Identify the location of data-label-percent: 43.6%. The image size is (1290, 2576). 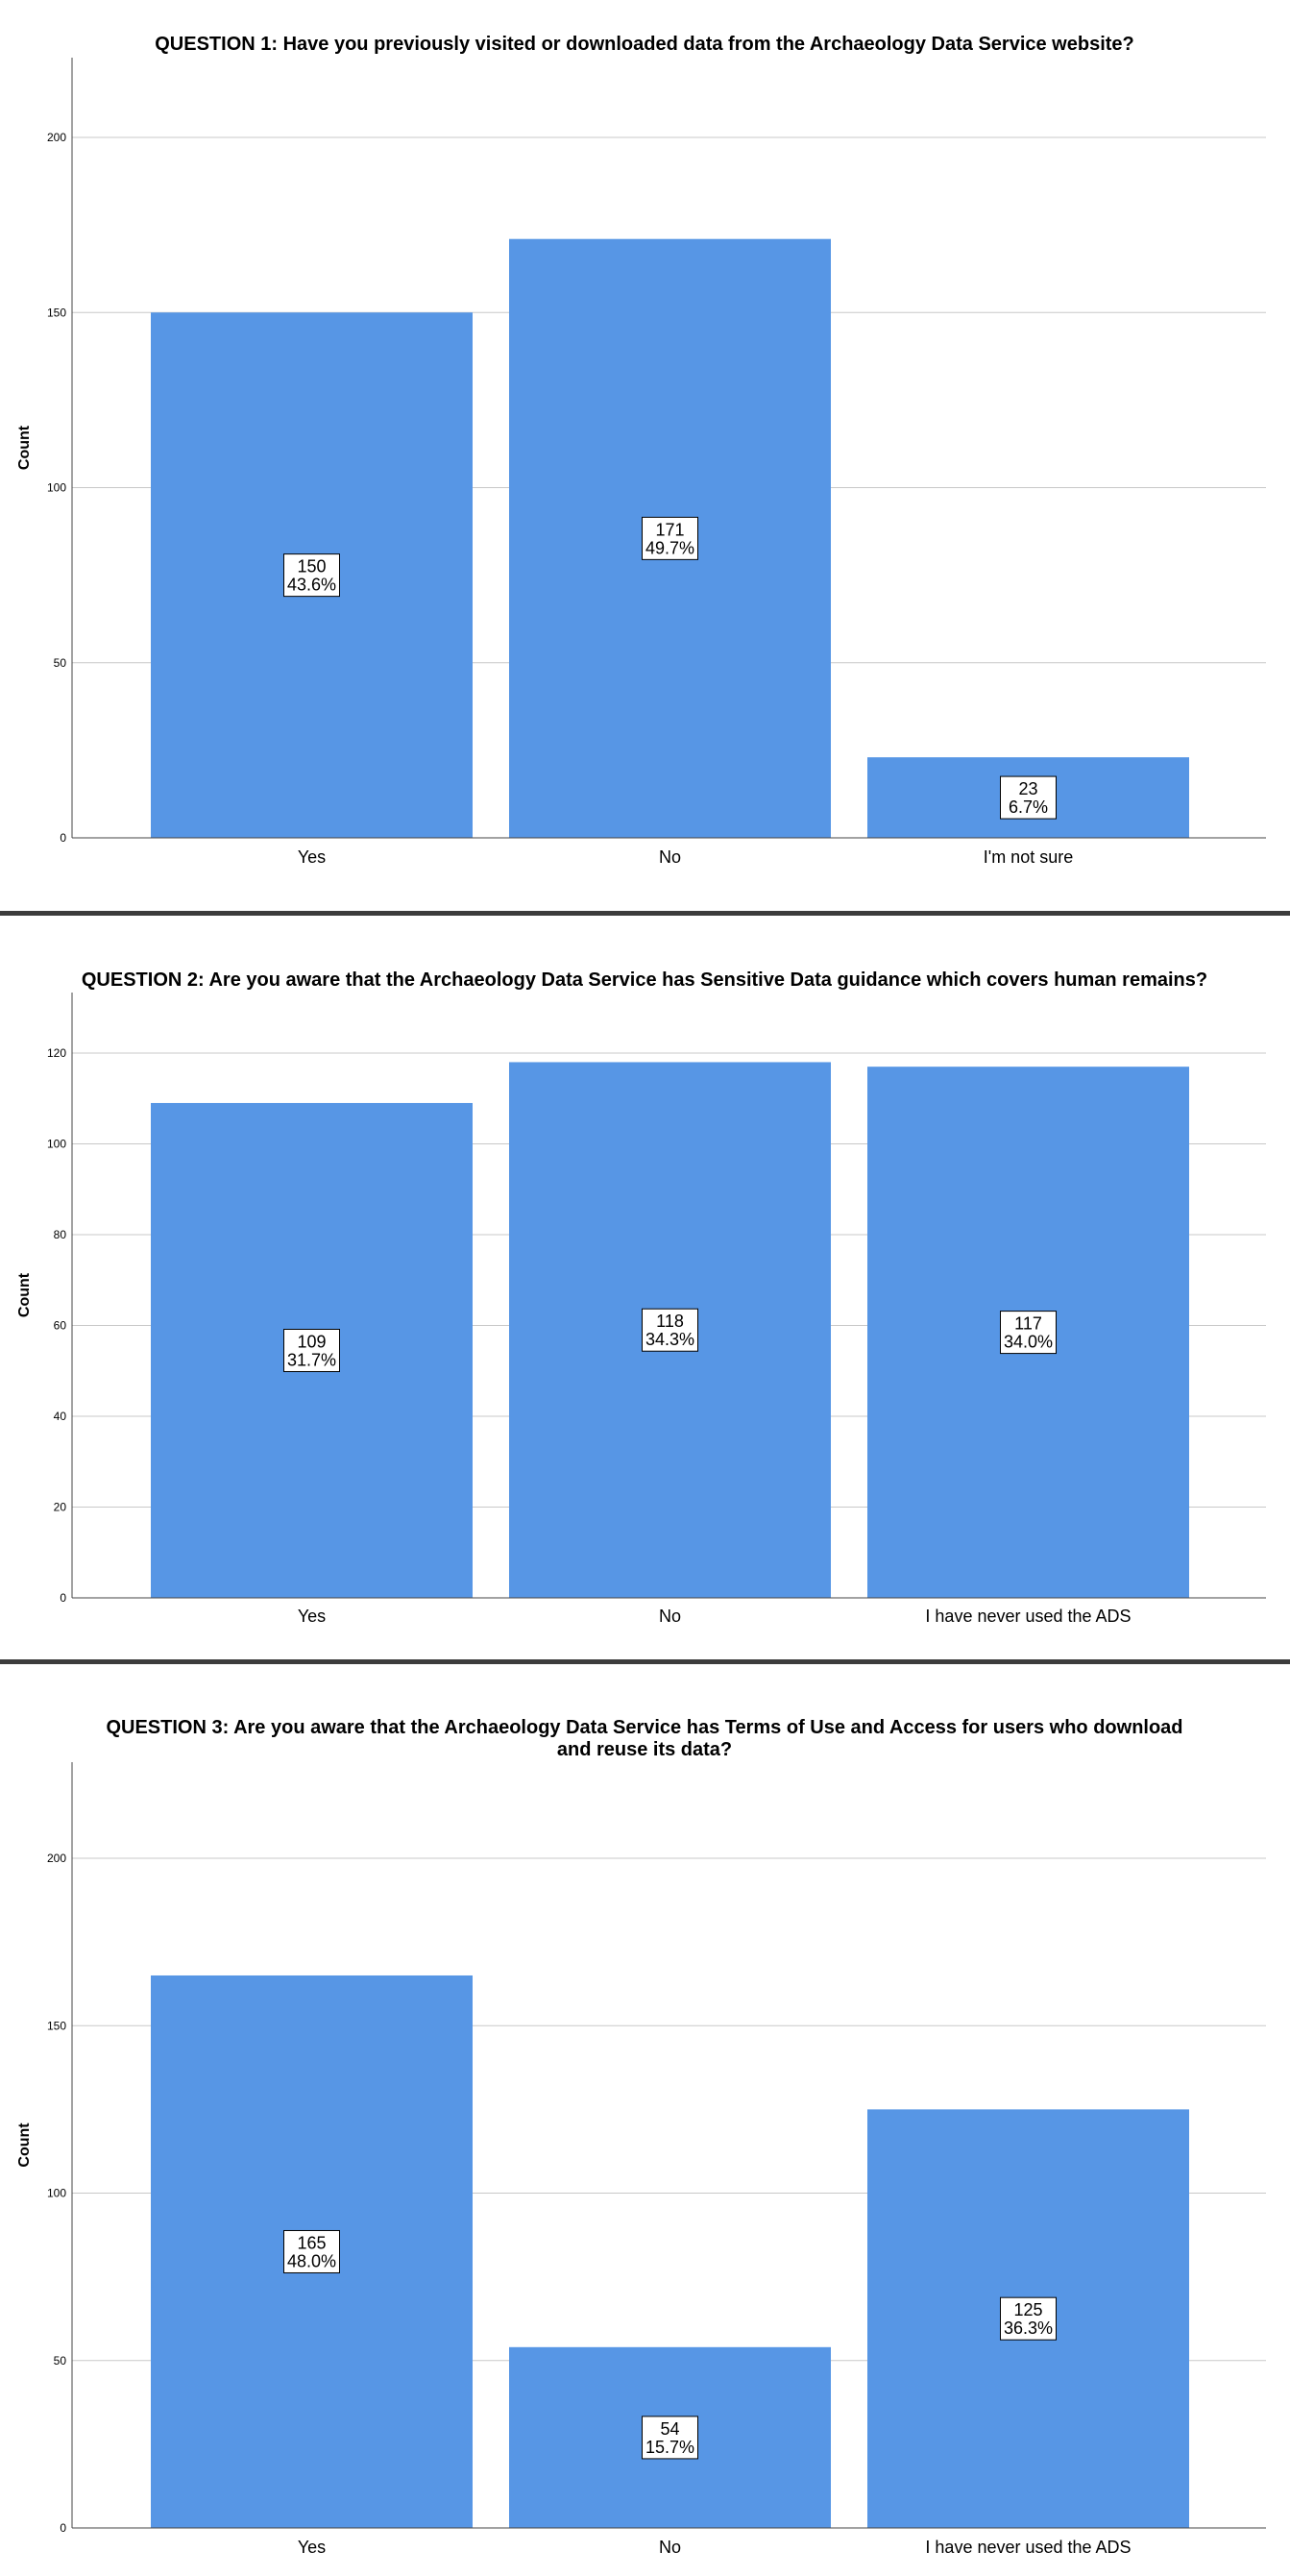
(311, 585).